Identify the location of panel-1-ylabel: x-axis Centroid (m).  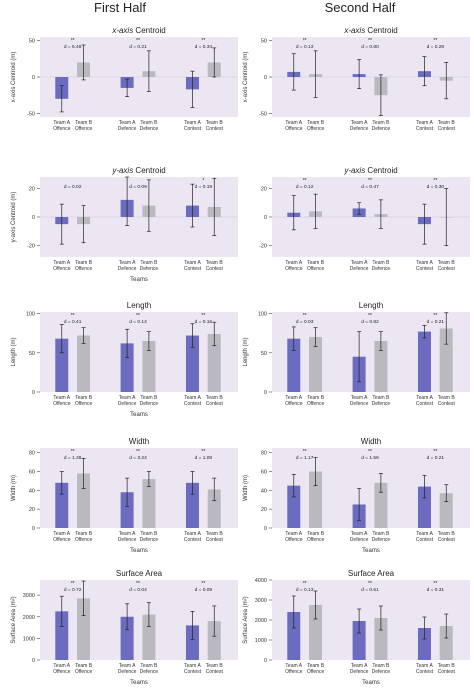
(14, 77).